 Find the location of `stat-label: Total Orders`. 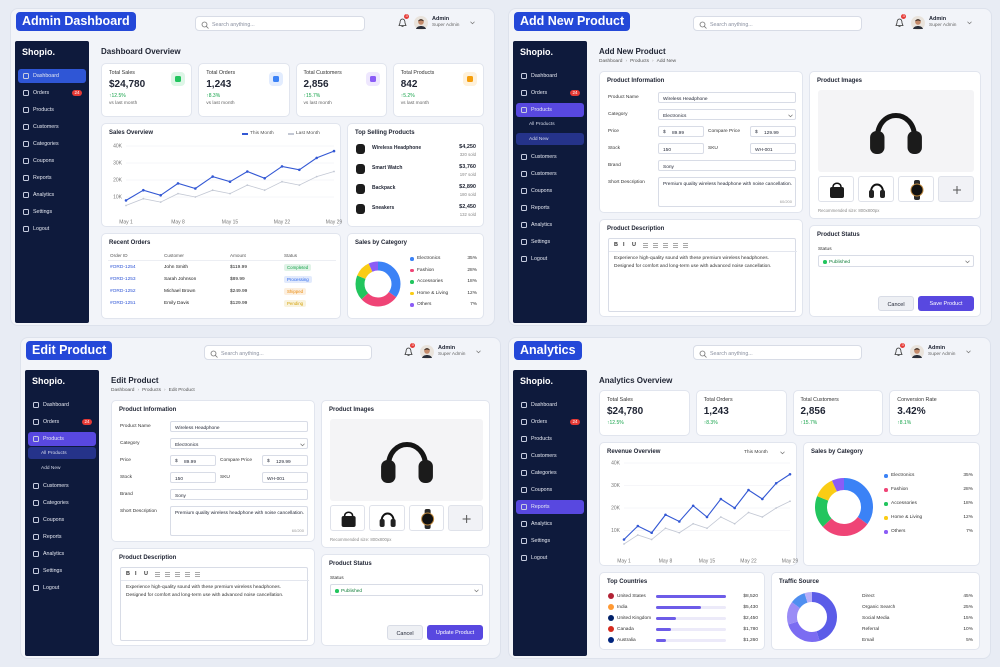

stat-label: Total Orders is located at coordinates (718, 400).